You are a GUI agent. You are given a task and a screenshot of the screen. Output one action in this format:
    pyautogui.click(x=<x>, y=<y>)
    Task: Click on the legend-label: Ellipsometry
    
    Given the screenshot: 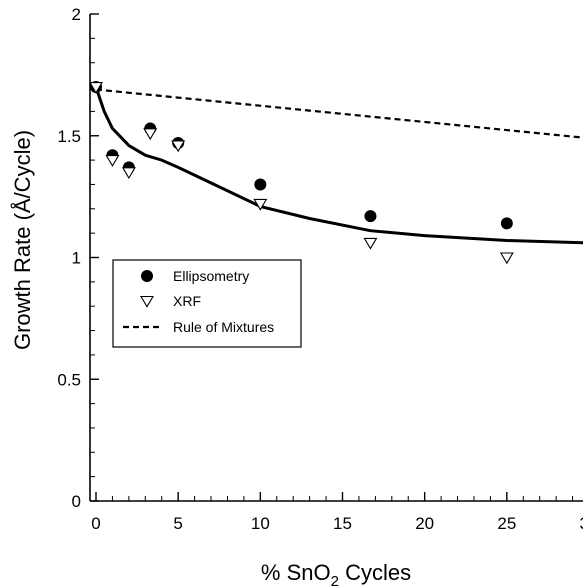 What is the action you would take?
    pyautogui.click(x=211, y=276)
    